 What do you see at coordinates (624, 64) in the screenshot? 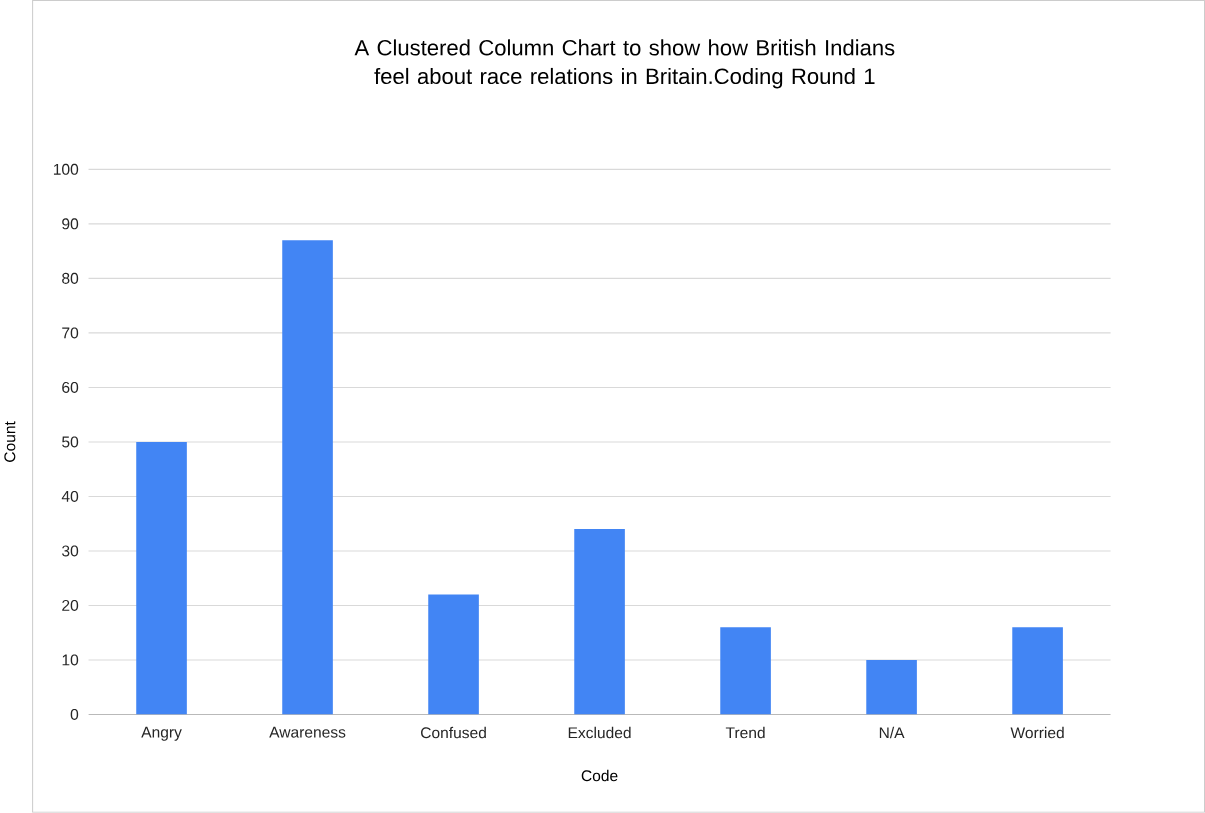
I see `chart-title: A Clustered Column Chart to show how British Indians feel about race relations in Britain.Coding Round 1` at bounding box center [624, 64].